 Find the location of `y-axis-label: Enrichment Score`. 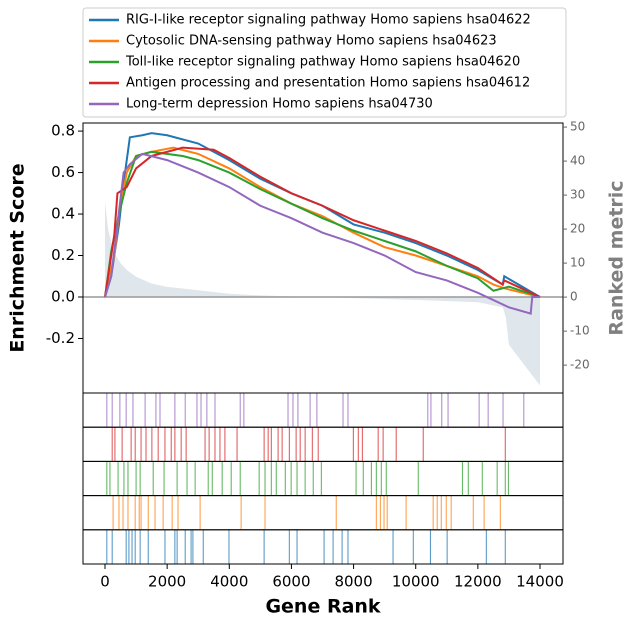

y-axis-label: Enrichment Score is located at coordinates (18, 257).